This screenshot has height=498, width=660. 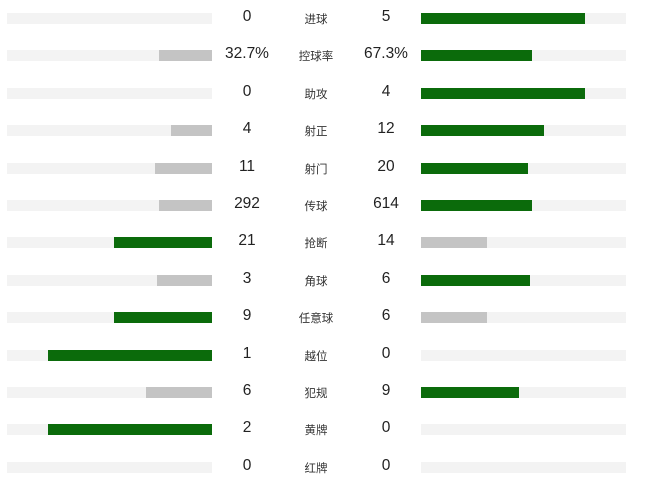 I want to click on stat-row: 9 任意球 6, so click(x=330, y=317).